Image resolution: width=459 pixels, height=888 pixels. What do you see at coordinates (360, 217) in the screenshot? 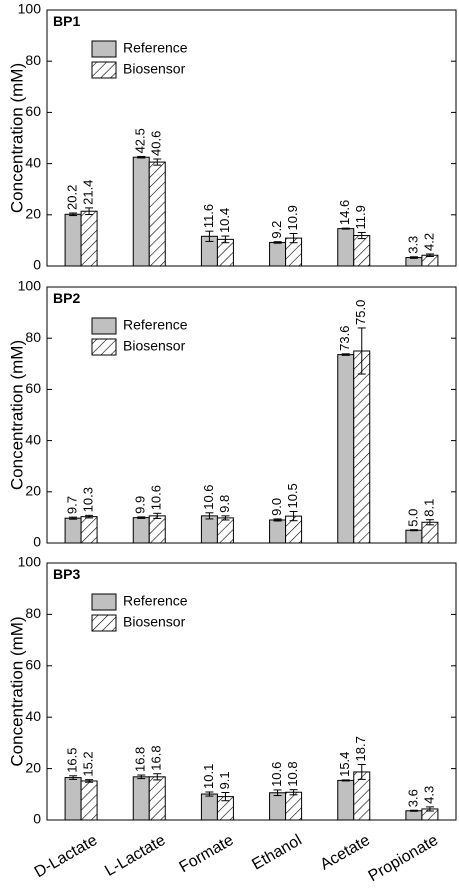
I see `value-label: 11.9` at bounding box center [360, 217].